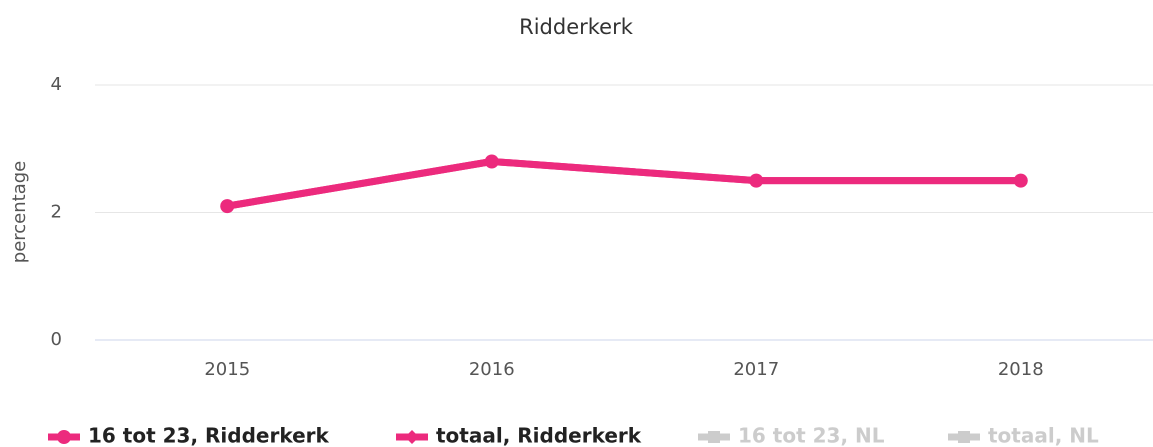  Describe the element at coordinates (539, 435) in the screenshot. I see `legend-label: totaal, Ridderkerk` at that location.